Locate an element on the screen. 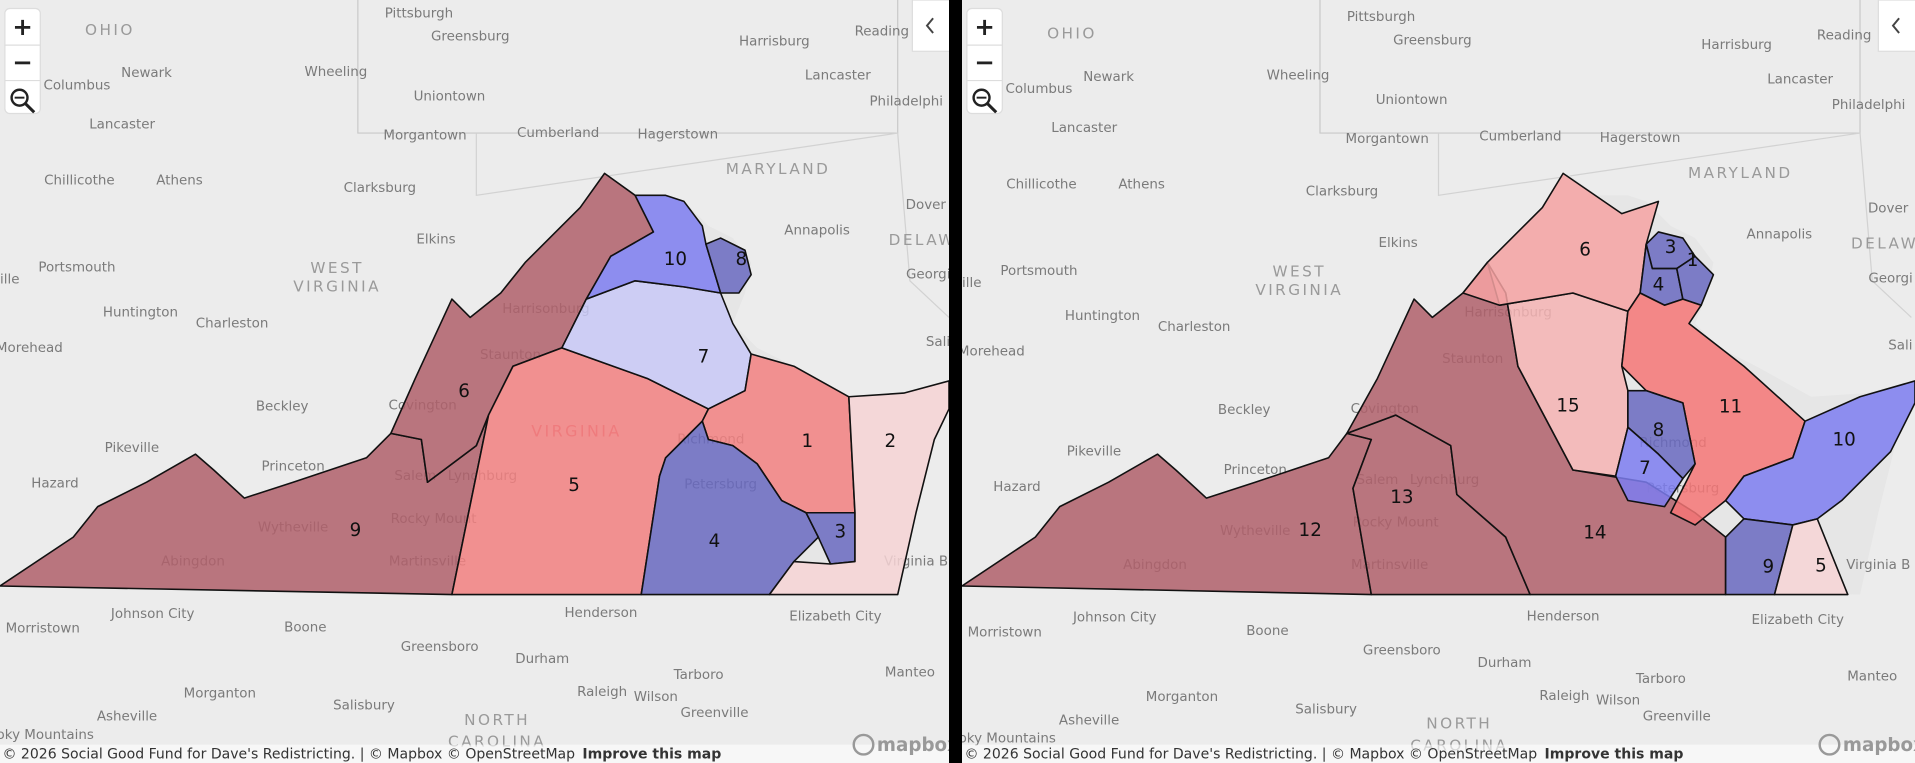 The height and width of the screenshot is (763, 1915). mapbox-logo: mapbox is located at coordinates (1879, 745).